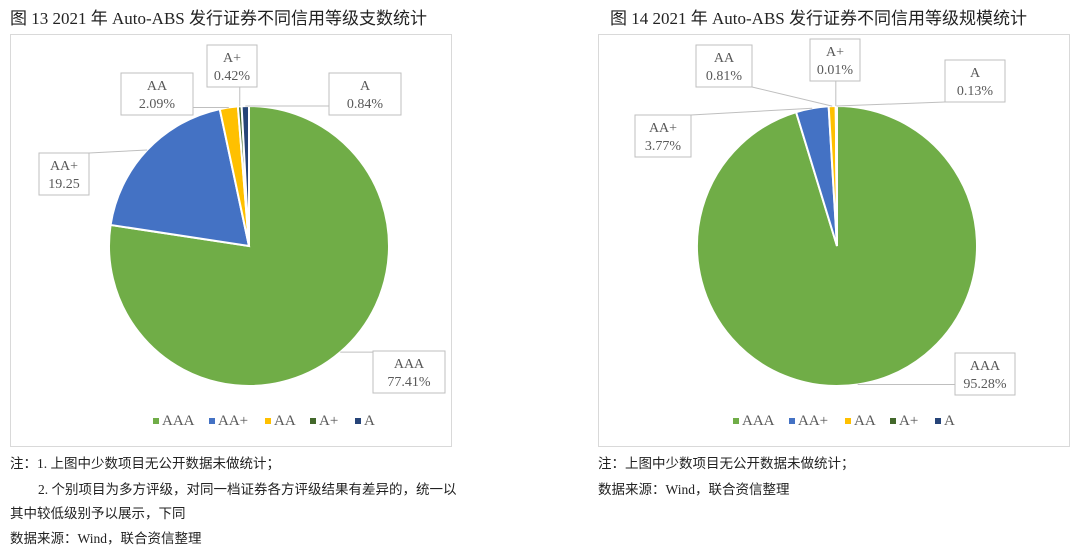 This screenshot has width=1080, height=552. Describe the element at coordinates (106, 538) in the screenshot. I see `note-left-source: 数据来源：Wind，联合资信整理` at that location.